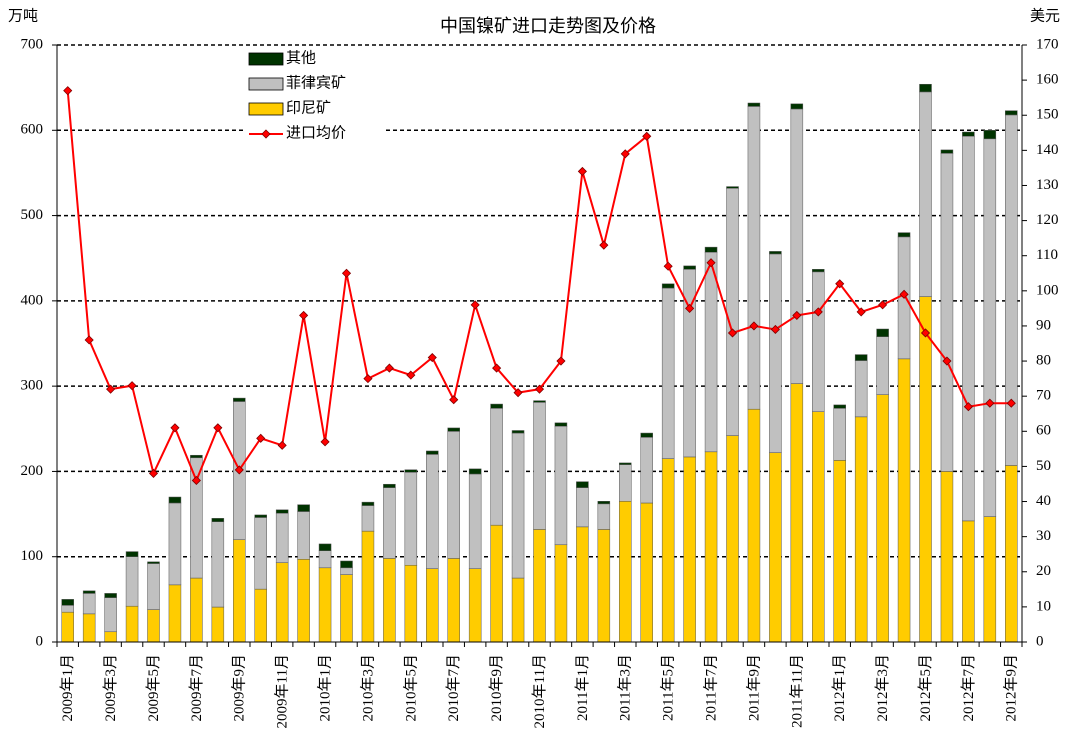 The height and width of the screenshot is (751, 1073). What do you see at coordinates (32, 130) in the screenshot?
I see `y-tick-label: 600` at bounding box center [32, 130].